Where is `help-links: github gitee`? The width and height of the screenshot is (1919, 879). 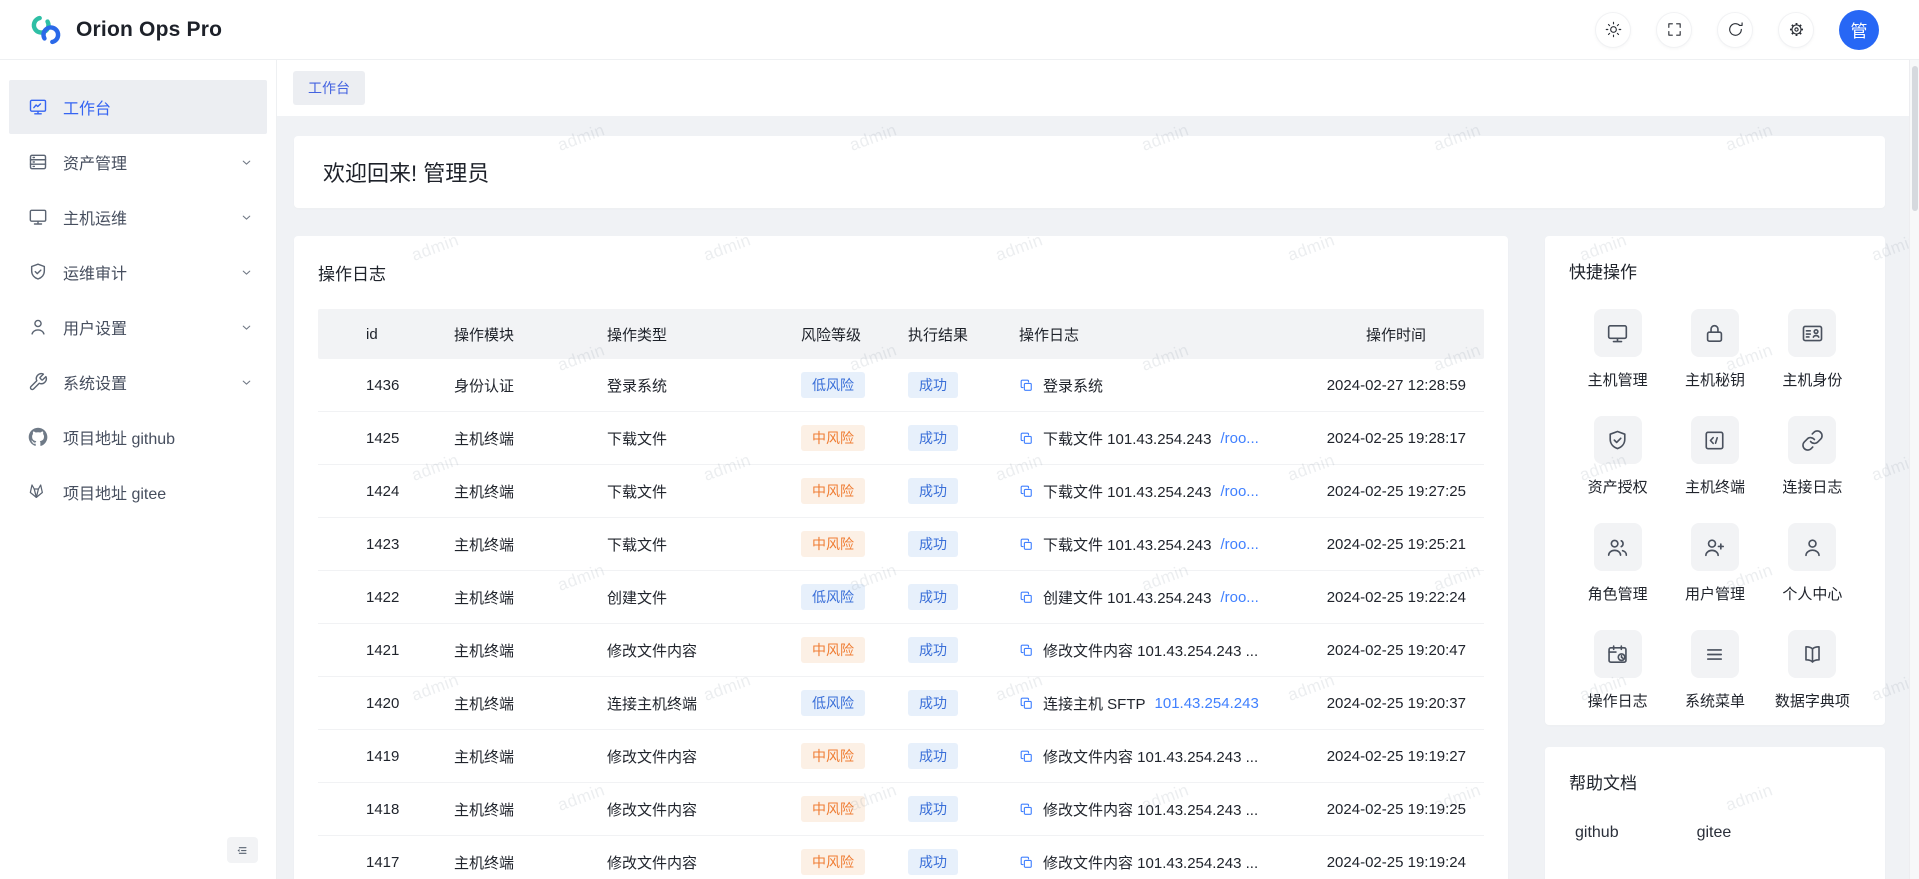 help-links: github gitee is located at coordinates (1715, 833).